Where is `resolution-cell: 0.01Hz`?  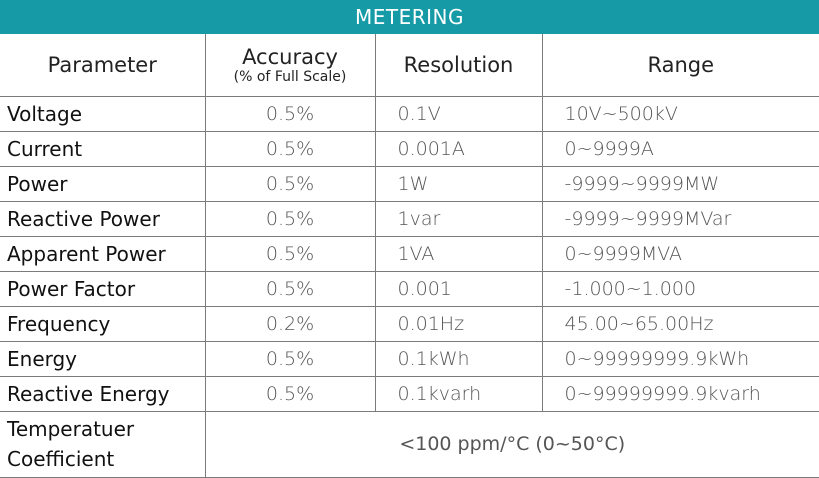
resolution-cell: 0.01Hz is located at coordinates (458, 323).